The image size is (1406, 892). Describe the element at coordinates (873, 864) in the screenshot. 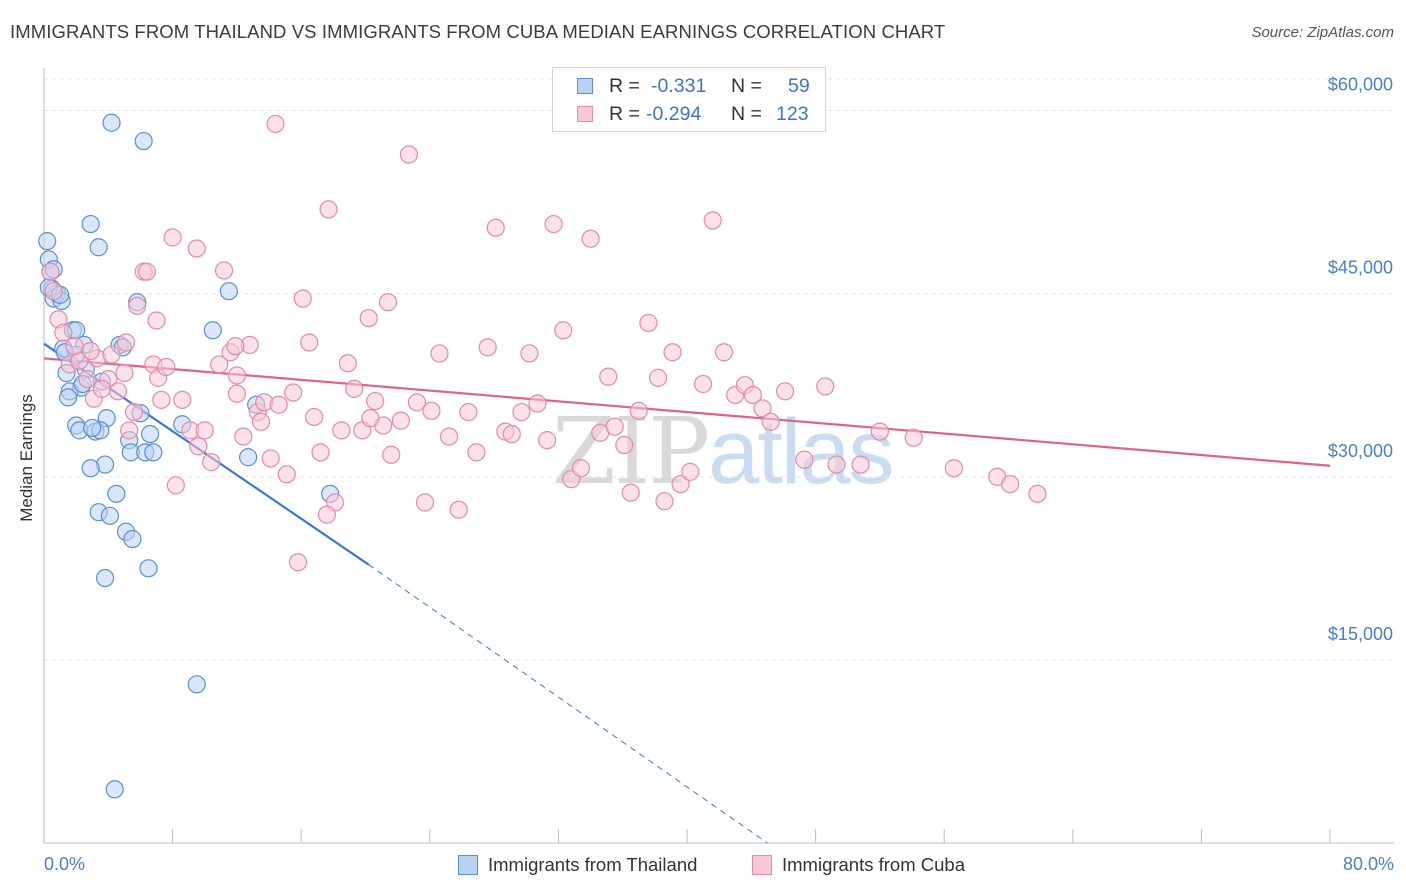

I see `legend-label-cuba: Immigrants from Cuba` at that location.